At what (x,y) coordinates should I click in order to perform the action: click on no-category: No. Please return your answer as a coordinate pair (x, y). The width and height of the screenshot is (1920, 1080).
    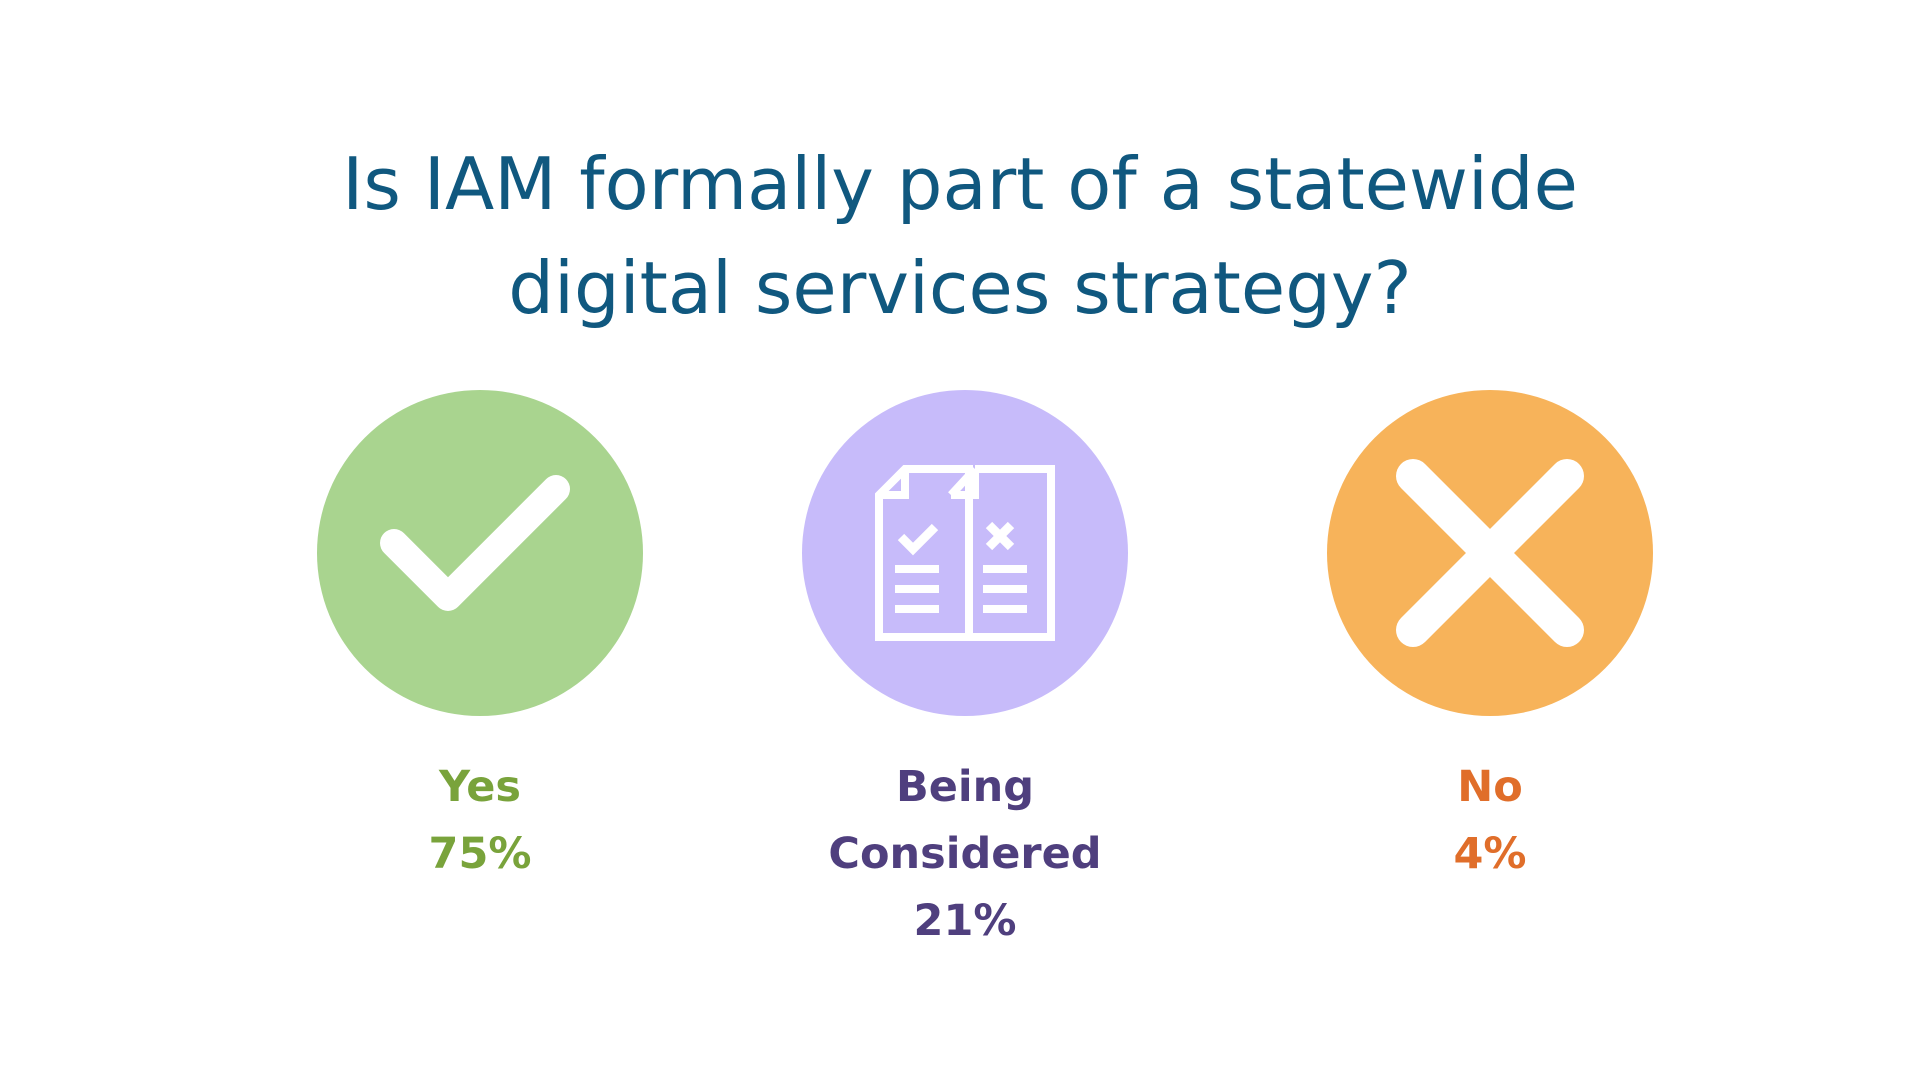
    Looking at the image, I should click on (1490, 787).